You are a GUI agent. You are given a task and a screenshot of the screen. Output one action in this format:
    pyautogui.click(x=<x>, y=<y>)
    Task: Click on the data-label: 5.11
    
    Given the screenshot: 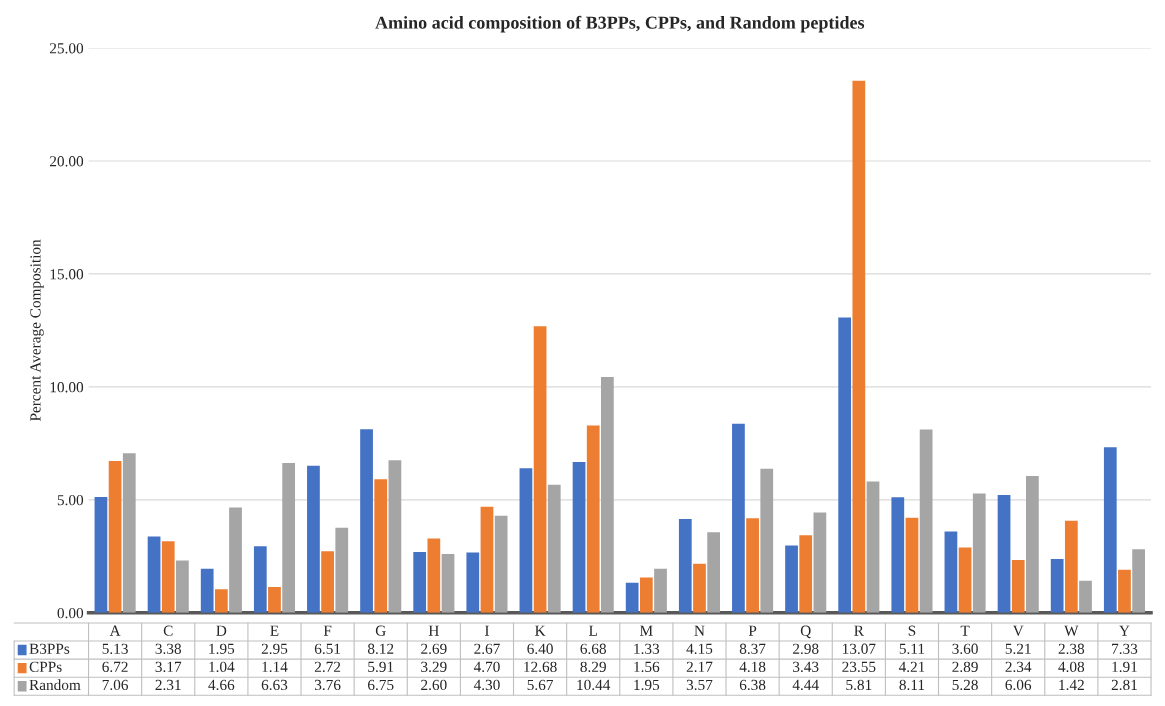 What is the action you would take?
    pyautogui.click(x=912, y=648)
    